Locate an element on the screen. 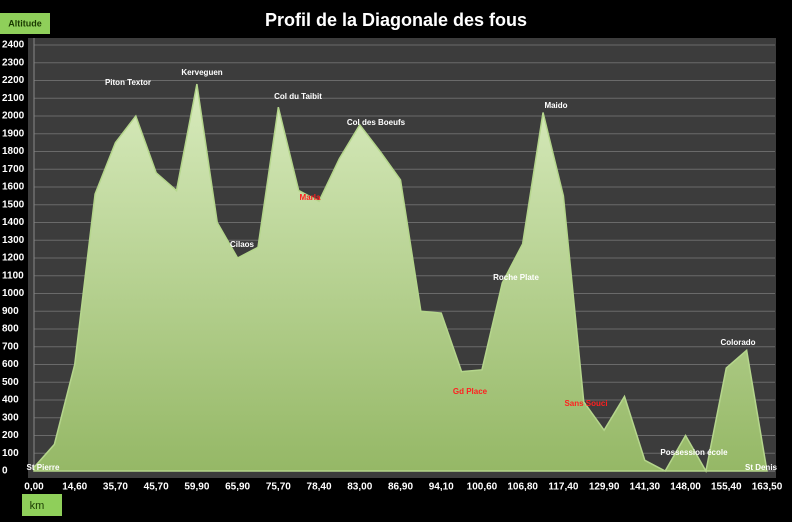  y-tick-label: 200 is located at coordinates (10, 435).